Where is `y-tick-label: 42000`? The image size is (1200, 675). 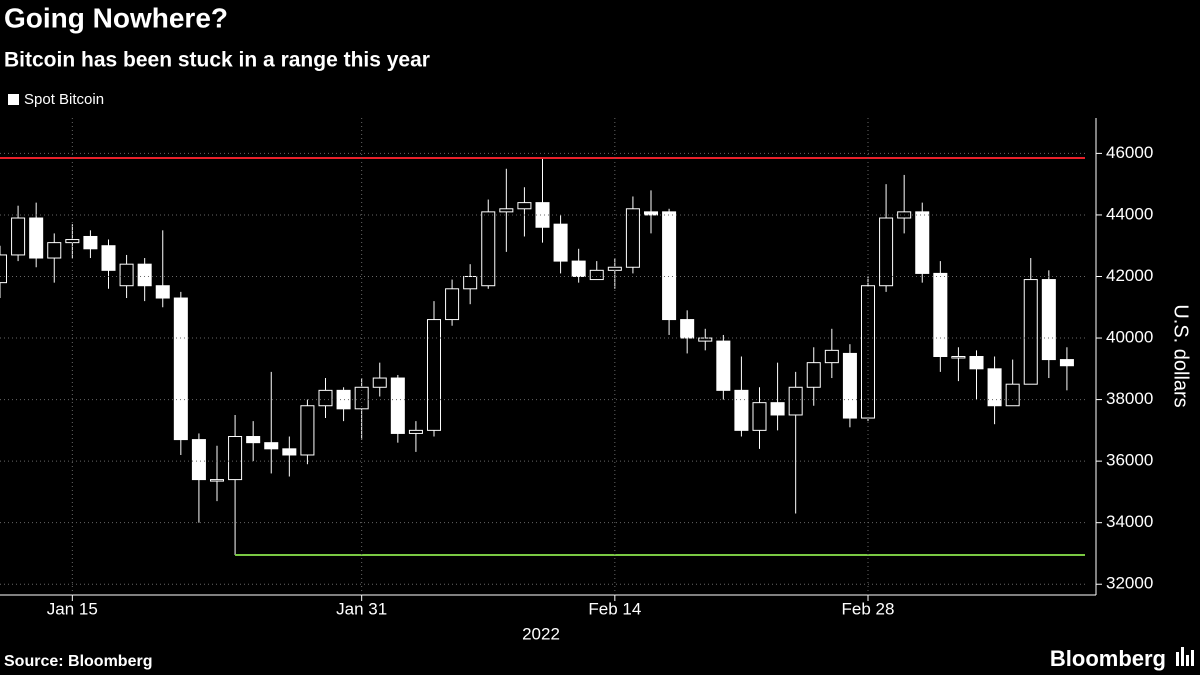 y-tick-label: 42000 is located at coordinates (1129, 275).